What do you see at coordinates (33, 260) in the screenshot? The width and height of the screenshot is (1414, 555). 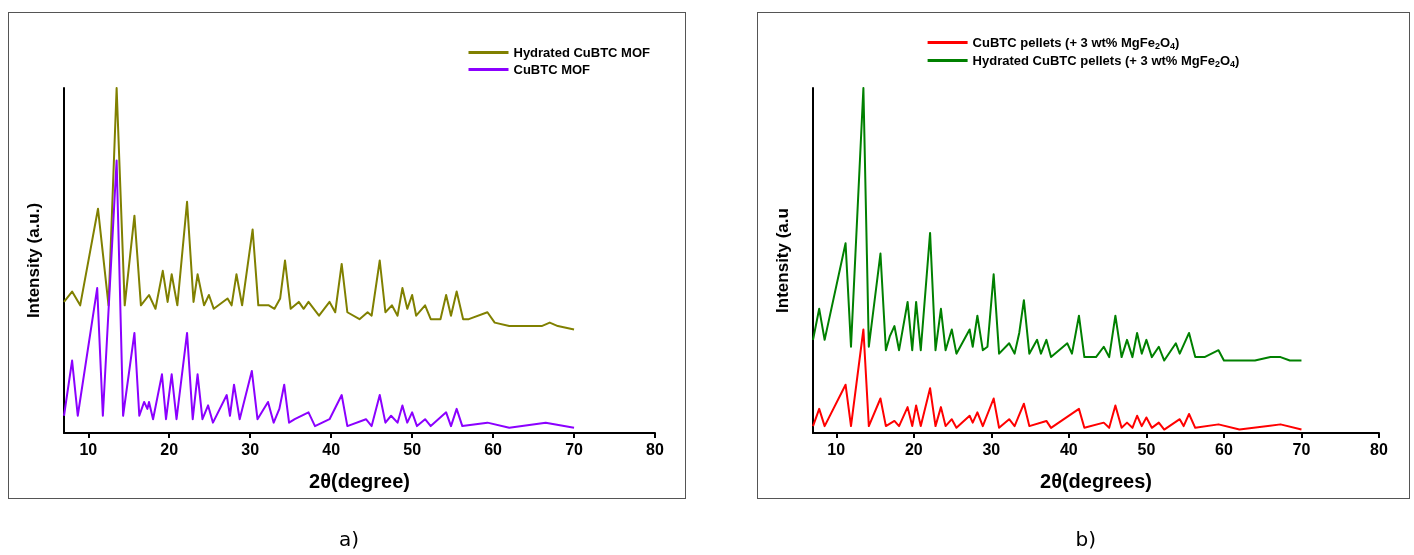 I see `y-axis-title: Intensity (a.u.)` at bounding box center [33, 260].